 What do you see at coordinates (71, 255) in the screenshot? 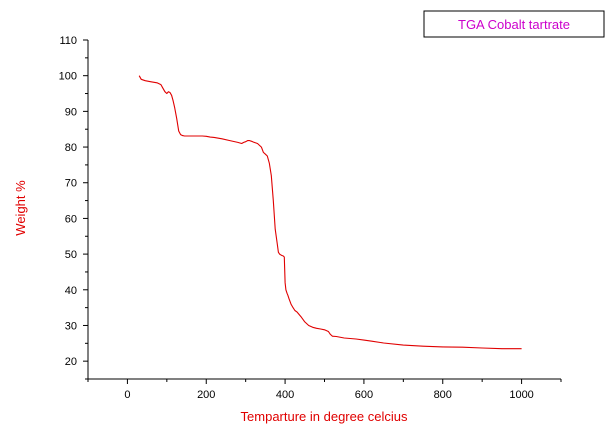
I see `y-tick-label: 50` at bounding box center [71, 255].